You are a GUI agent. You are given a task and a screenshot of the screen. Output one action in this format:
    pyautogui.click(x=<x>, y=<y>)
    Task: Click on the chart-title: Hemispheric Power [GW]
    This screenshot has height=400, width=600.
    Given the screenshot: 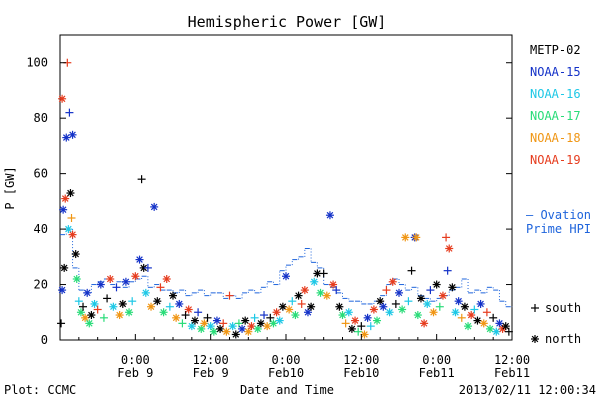 What is the action you would take?
    pyautogui.click(x=287, y=22)
    